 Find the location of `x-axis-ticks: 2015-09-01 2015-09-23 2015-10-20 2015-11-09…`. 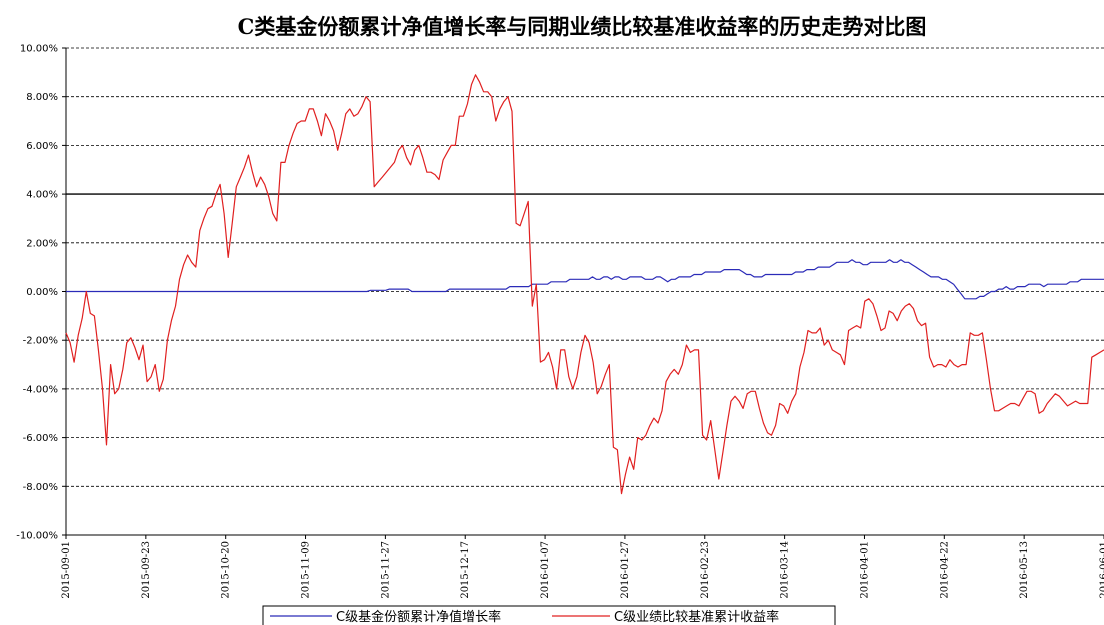

x-axis-ticks: 2015-09-01 2015-09-23 2015-10-20 2015-11-09… is located at coordinates (582, 567).